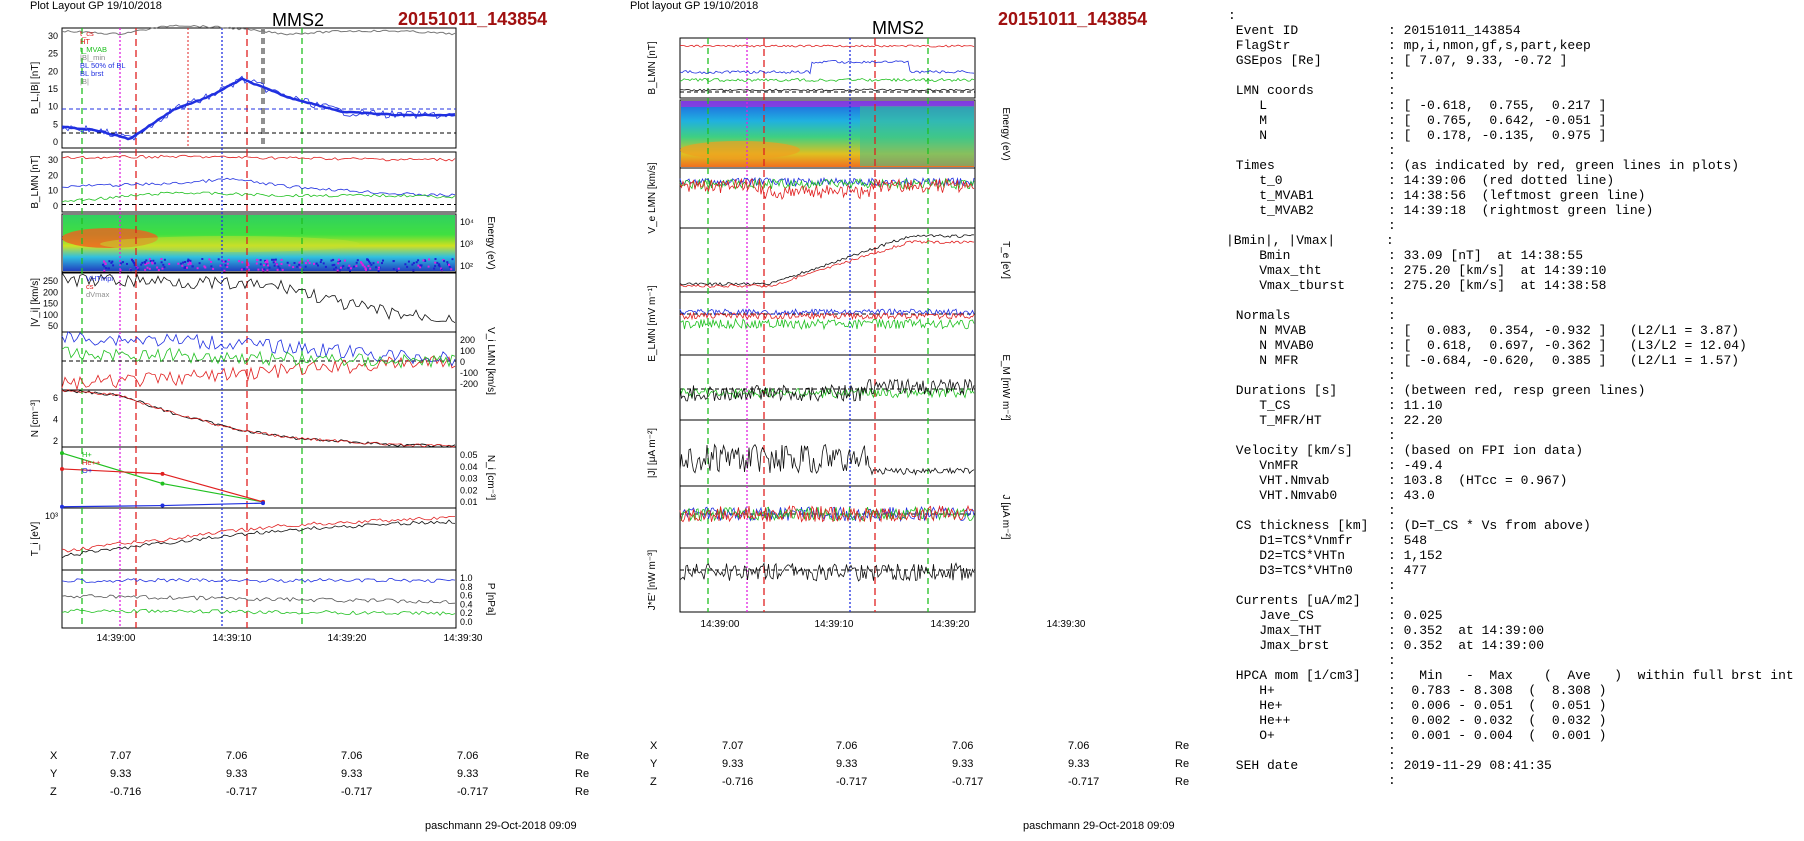 The image size is (1804, 841). Describe the element at coordinates (1279, 645) in the screenshot. I see `info-key: Jmax_brst` at that location.